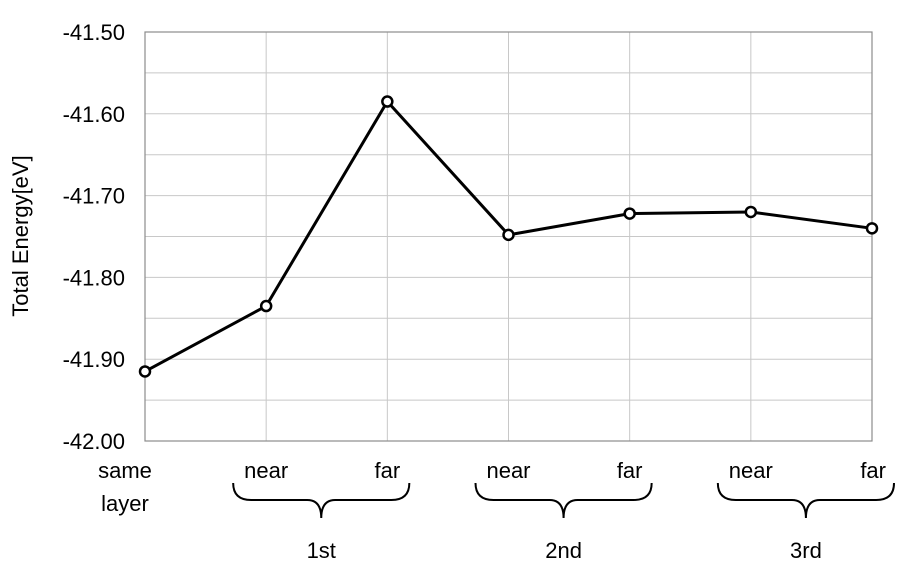  I want to click on group-label: 1st, so click(321, 550).